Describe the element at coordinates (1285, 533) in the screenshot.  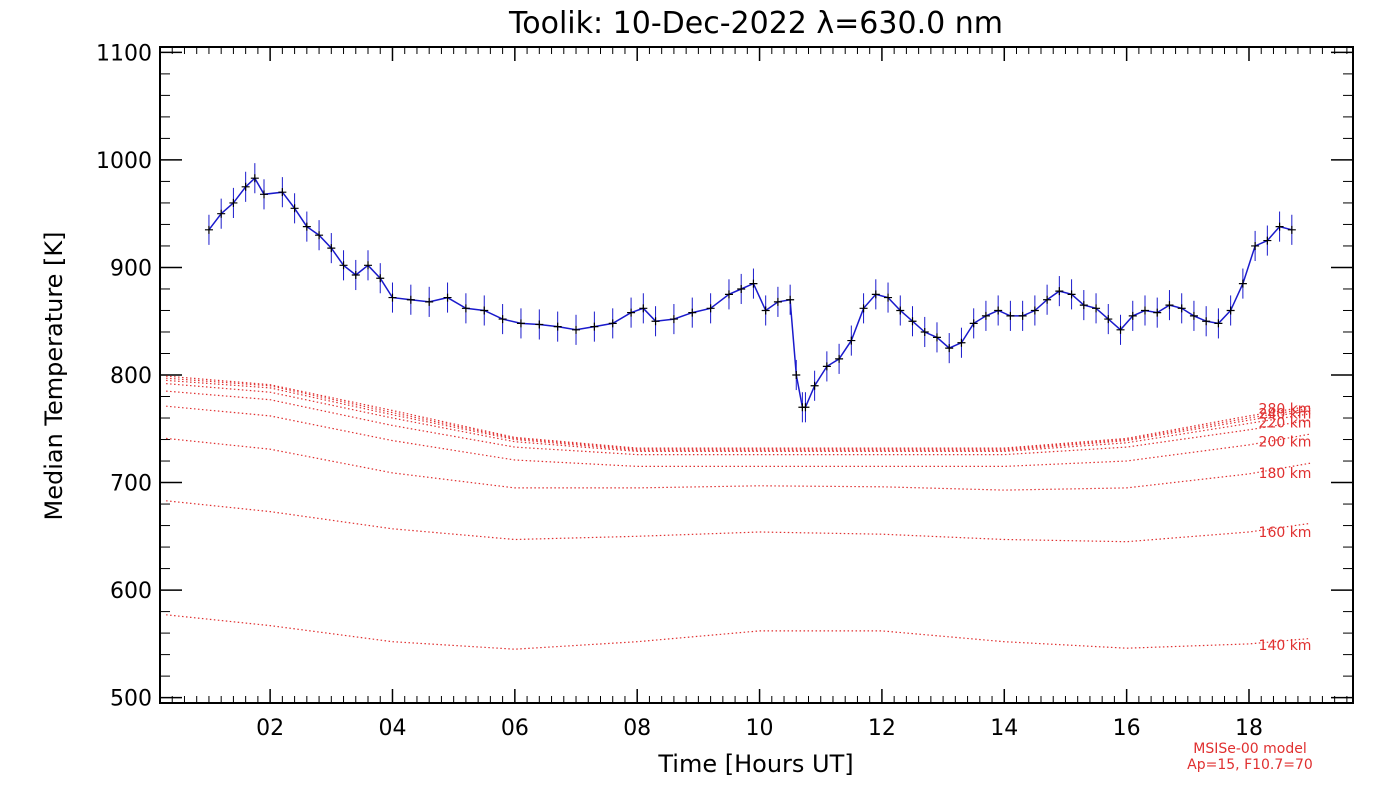
I see `model-label-160-km: 160 km` at that location.